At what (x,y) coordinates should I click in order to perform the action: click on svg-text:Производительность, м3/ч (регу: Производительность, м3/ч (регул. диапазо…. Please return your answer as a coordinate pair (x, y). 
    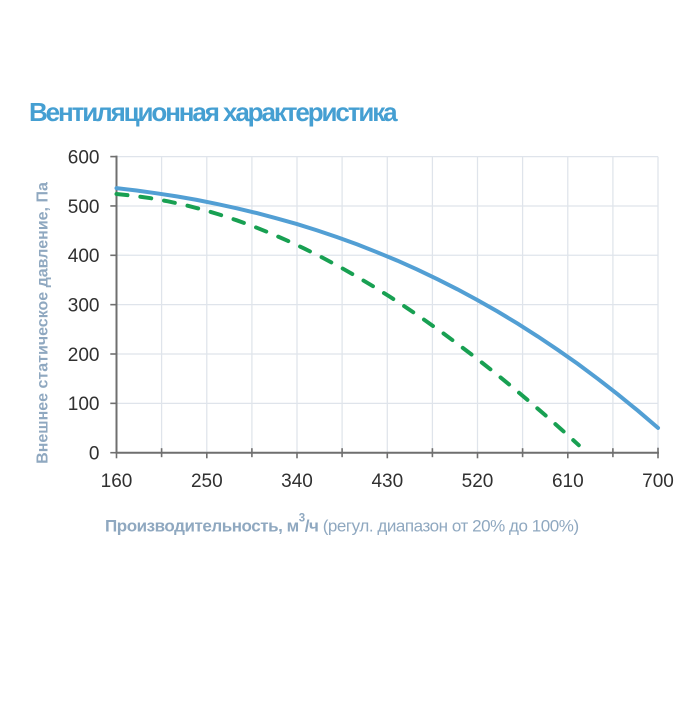
    Looking at the image, I should click on (342, 524).